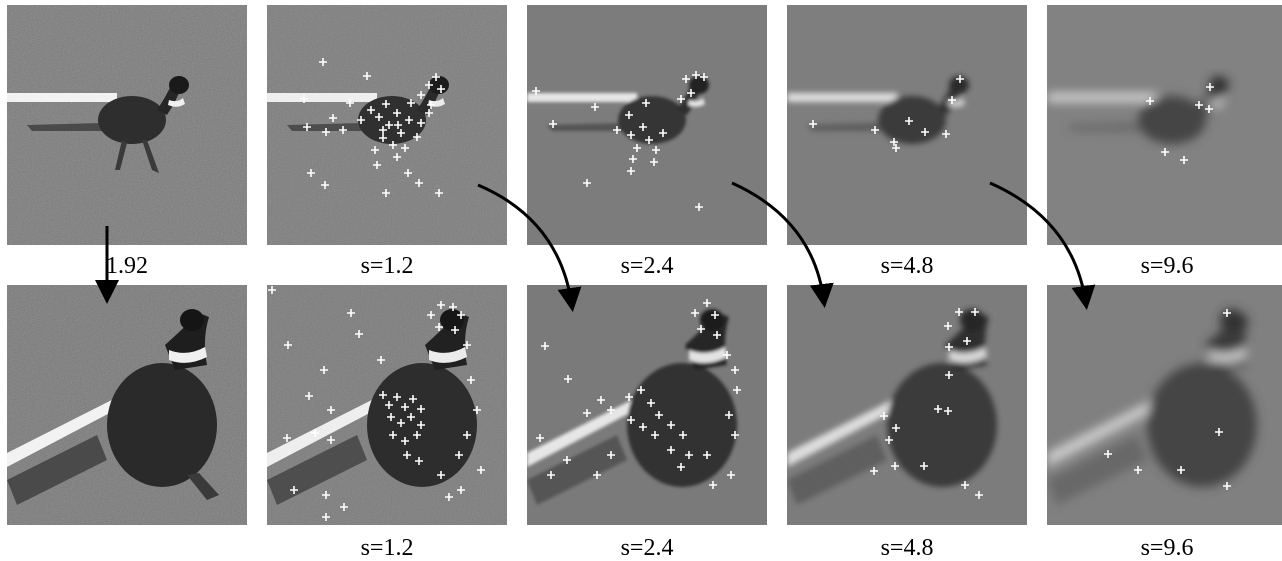  What do you see at coordinates (1167, 548) in the screenshot?
I see `bottom-caption-s4: s=9.6` at bounding box center [1167, 548].